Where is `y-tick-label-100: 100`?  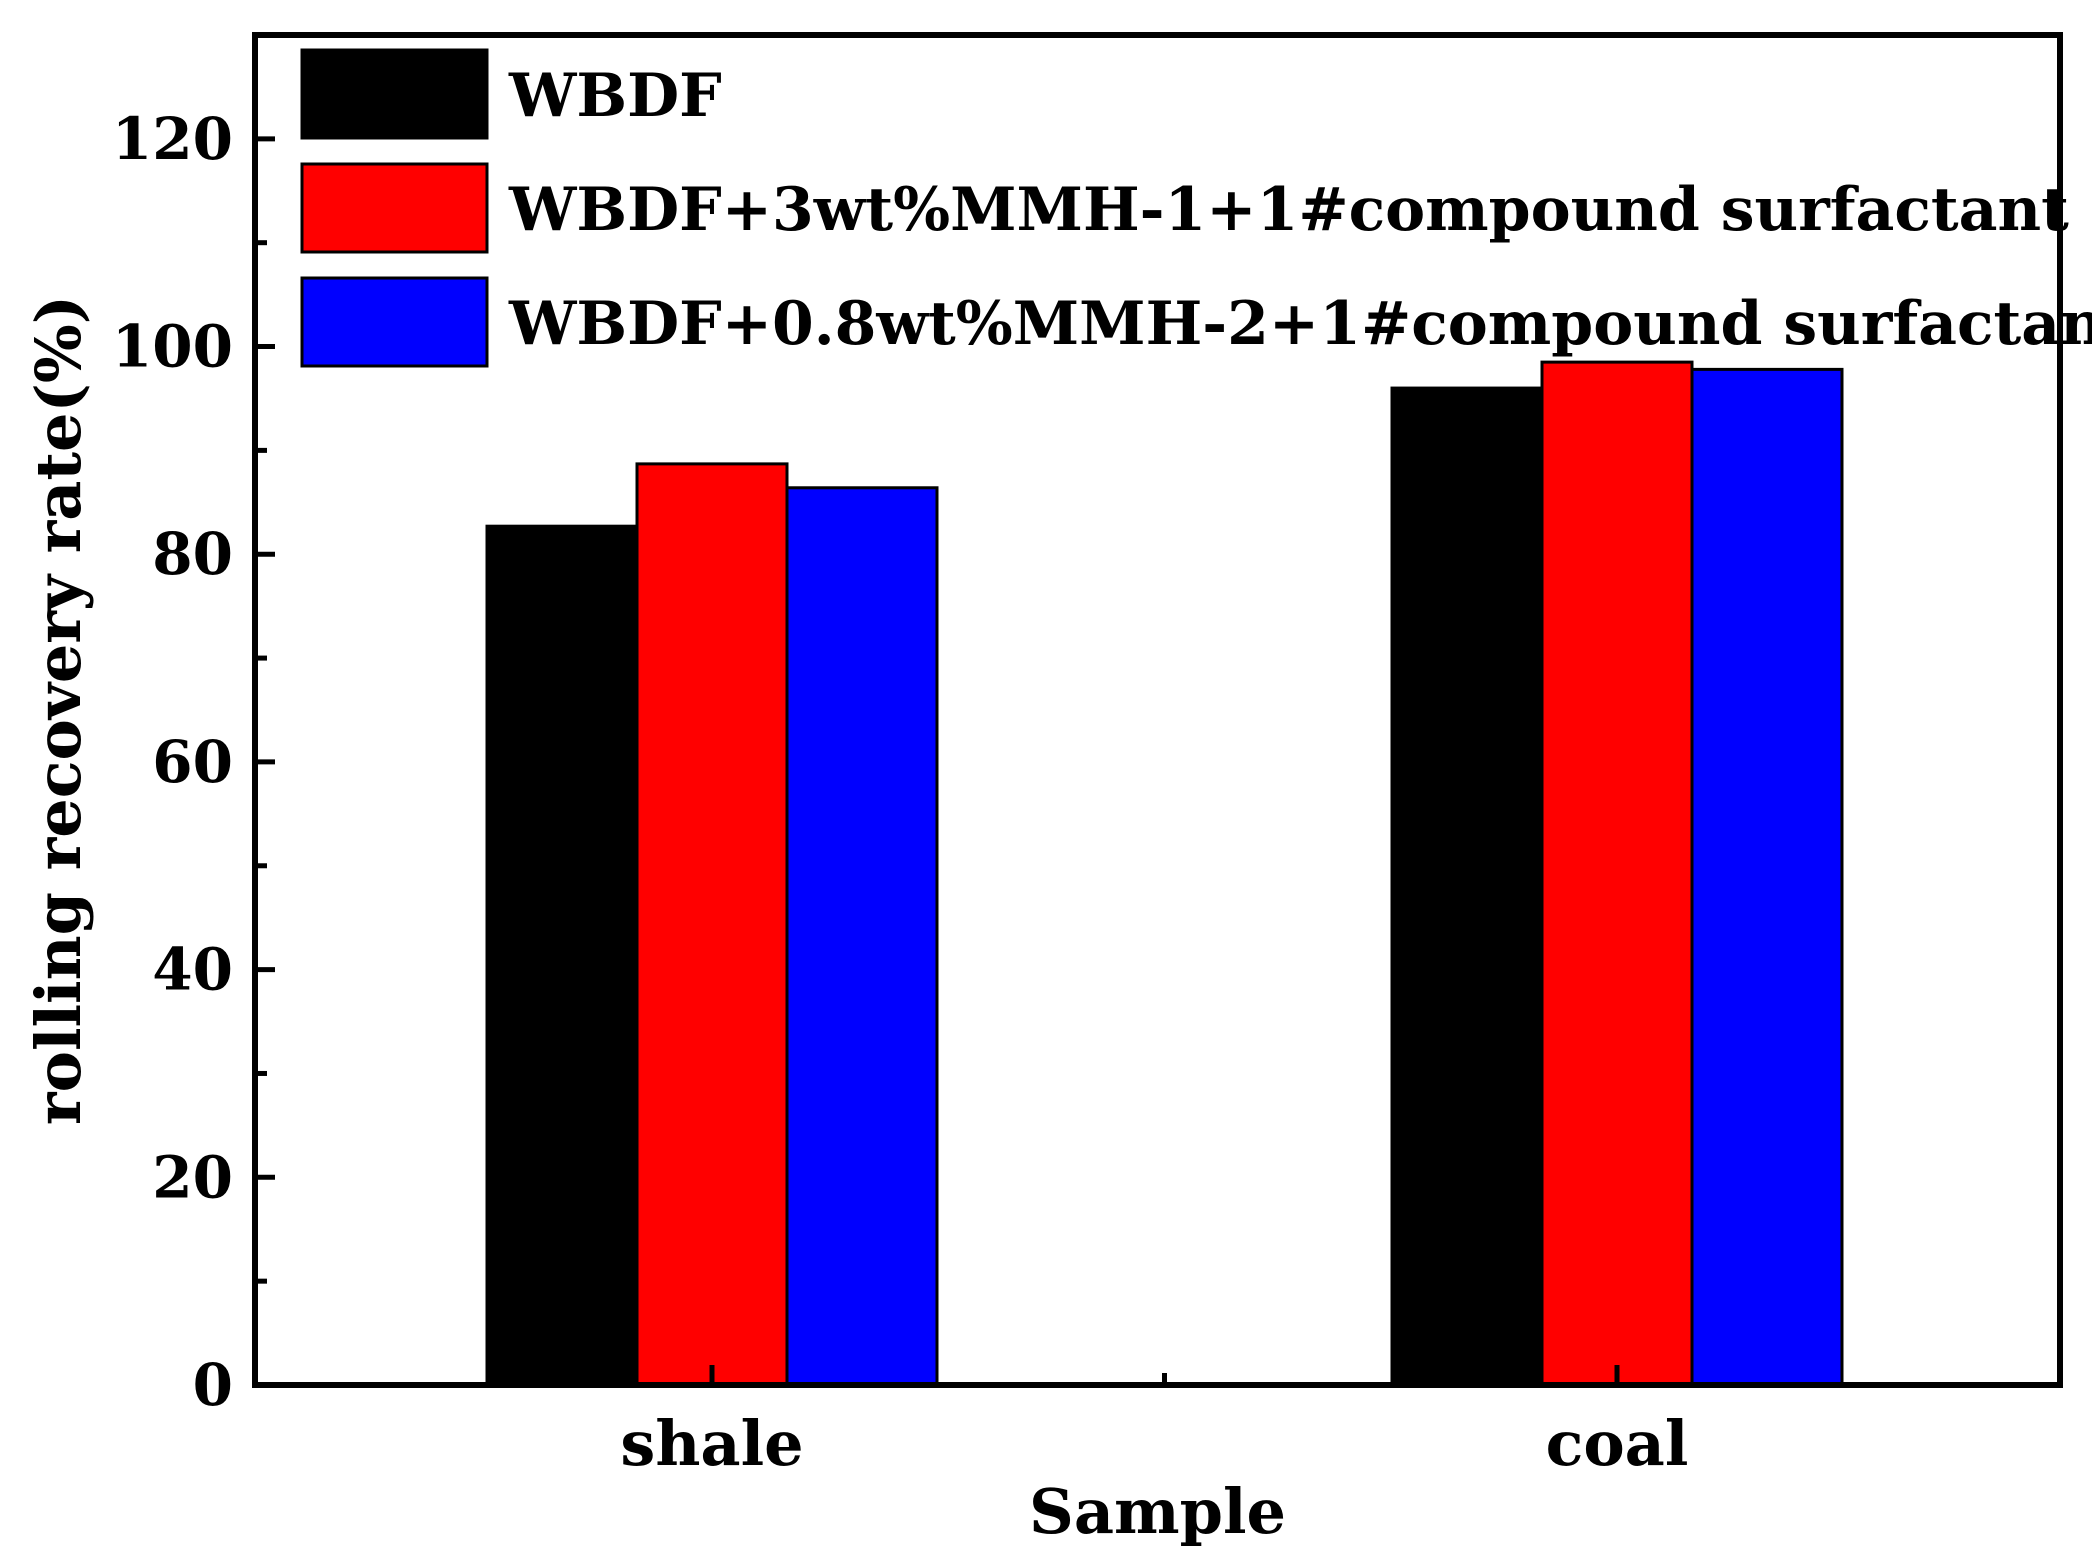
y-tick-label-100: 100 is located at coordinates (172, 347).